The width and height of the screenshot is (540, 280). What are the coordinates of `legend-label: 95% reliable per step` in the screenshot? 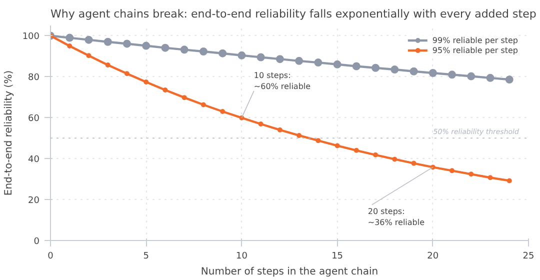 It's located at (475, 50).